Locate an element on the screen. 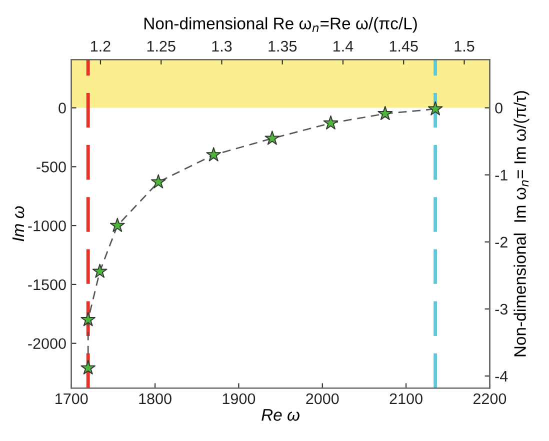  y2-tick-label: -1 is located at coordinates (501, 175).